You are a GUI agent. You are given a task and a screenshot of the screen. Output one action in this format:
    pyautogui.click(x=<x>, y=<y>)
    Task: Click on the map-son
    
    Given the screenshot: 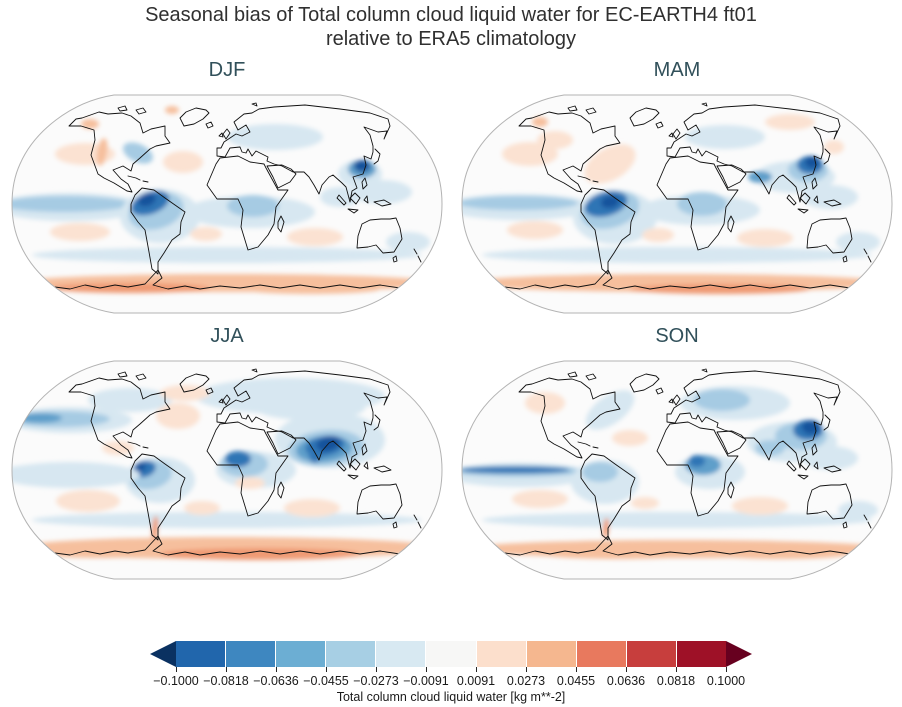 What is the action you would take?
    pyautogui.click(x=677, y=470)
    